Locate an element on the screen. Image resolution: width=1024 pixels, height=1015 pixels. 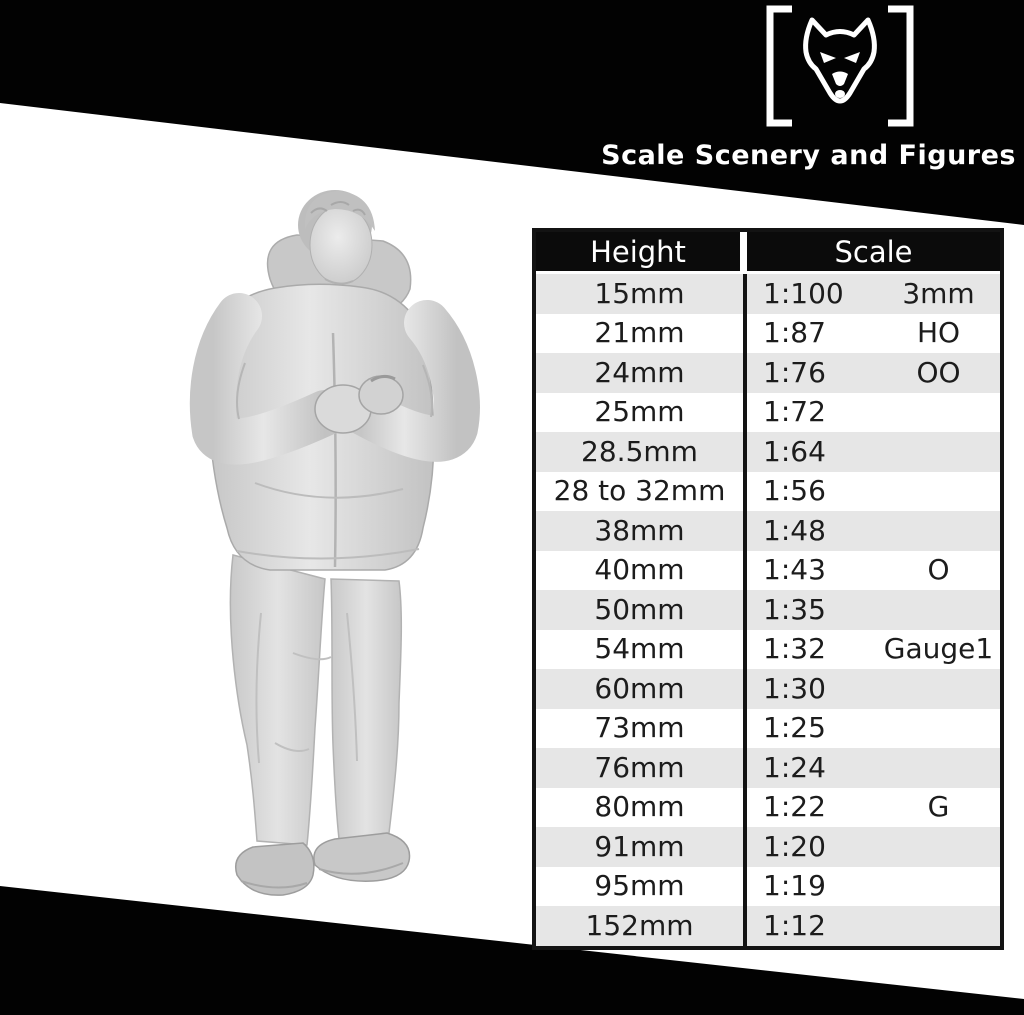
table-row: 80mm 1:22 G is located at coordinates (768, 807).